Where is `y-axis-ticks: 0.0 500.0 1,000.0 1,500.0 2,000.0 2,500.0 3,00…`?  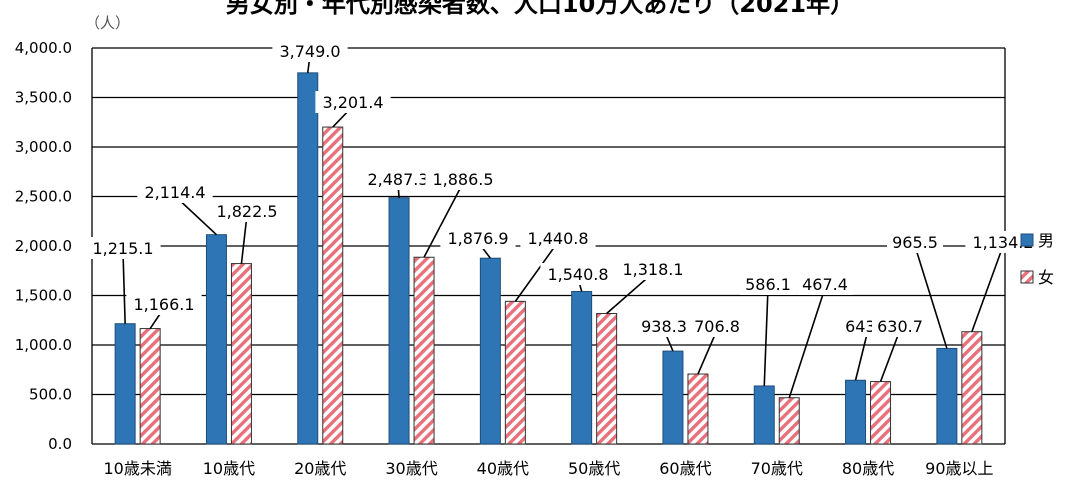 y-axis-ticks: 0.0 500.0 1,000.0 1,500.0 2,000.0 2,500.0 3,00… is located at coordinates (43, 246).